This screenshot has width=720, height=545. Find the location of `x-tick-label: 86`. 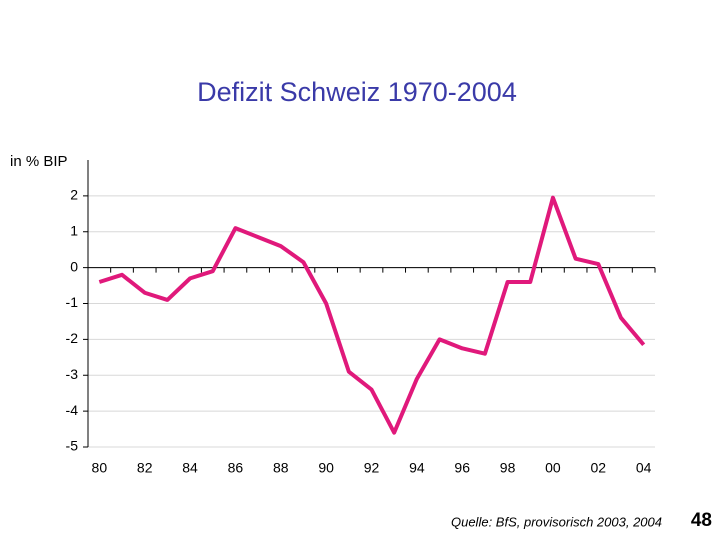

x-tick-label: 86 is located at coordinates (236, 468).